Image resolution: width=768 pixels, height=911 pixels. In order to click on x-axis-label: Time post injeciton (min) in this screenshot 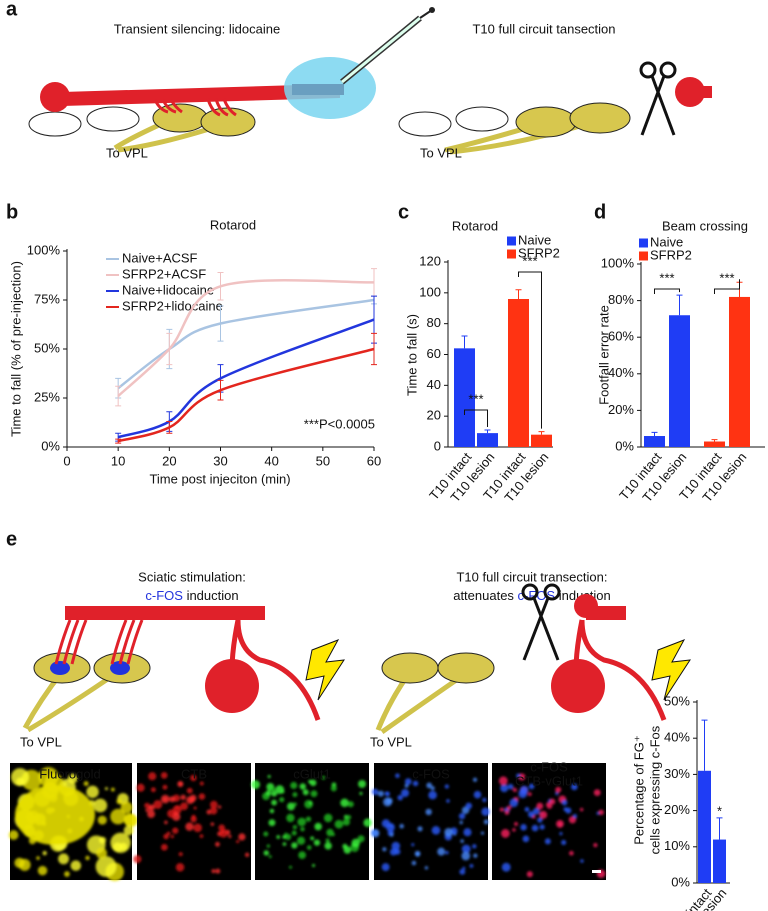, I will do `click(219, 478)`.